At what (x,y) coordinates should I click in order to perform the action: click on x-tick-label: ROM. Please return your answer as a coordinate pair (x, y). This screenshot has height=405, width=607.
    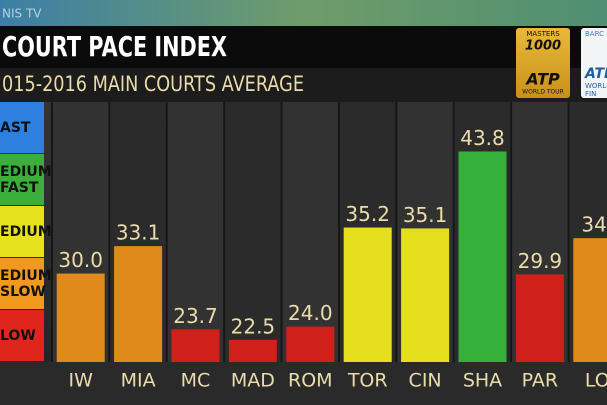
    Looking at the image, I should click on (310, 381).